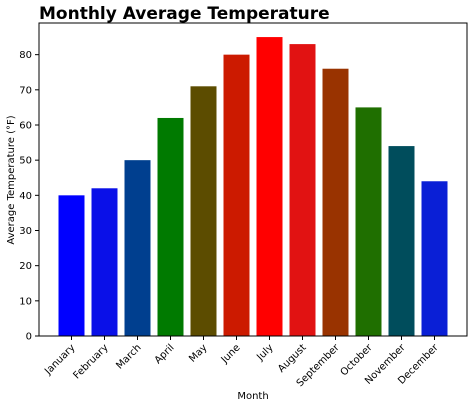  What do you see at coordinates (203, 211) in the screenshot?
I see `bar-may` at bounding box center [203, 211].